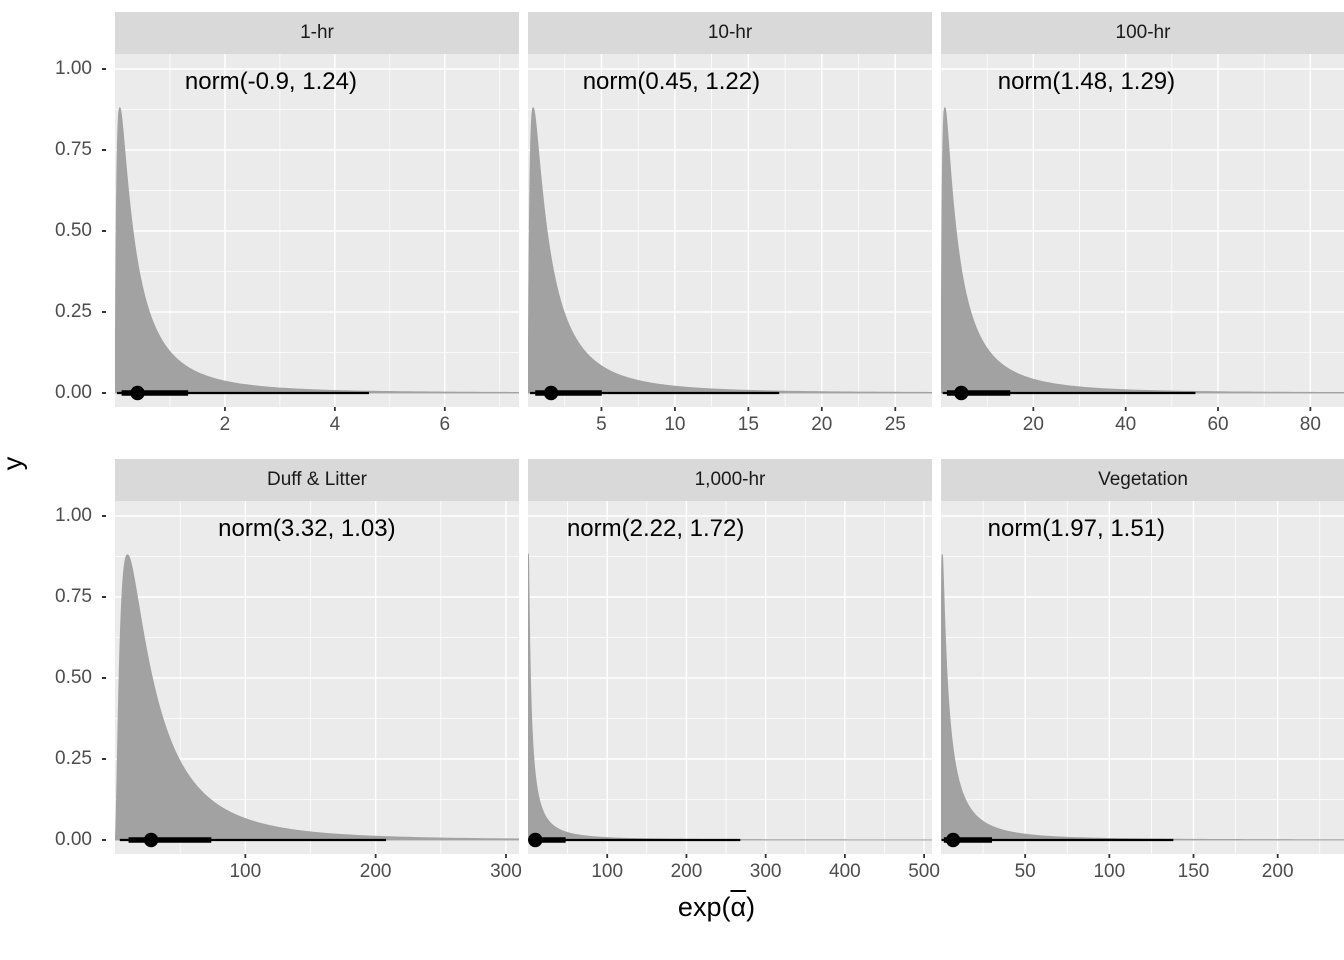 The image size is (1344, 960). I want to click on x-tick-label: 10, so click(675, 424).